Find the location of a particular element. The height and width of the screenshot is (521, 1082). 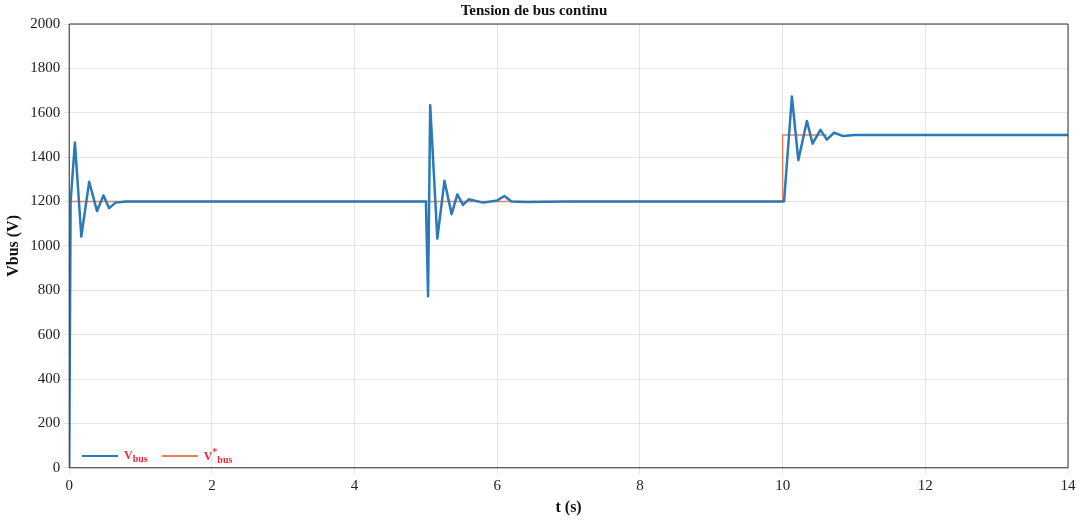

y-tick-label: 2000 is located at coordinates (45, 22).